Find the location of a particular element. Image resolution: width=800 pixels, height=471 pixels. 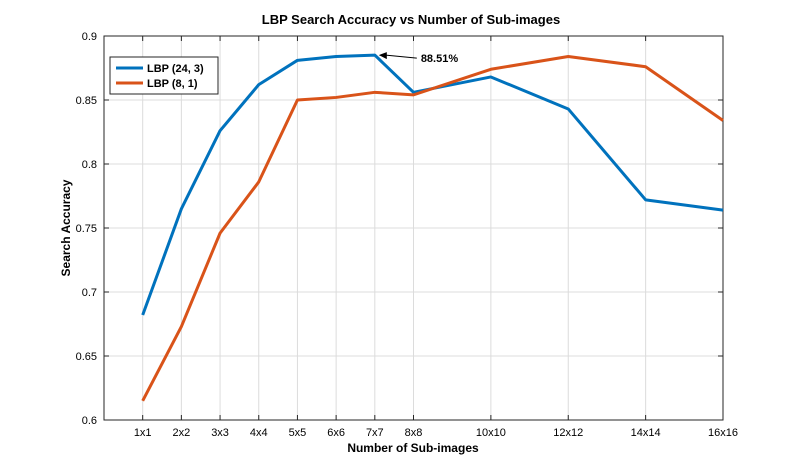

legend: LBP (24, 3) LBP (8, 1) is located at coordinates (164, 75).